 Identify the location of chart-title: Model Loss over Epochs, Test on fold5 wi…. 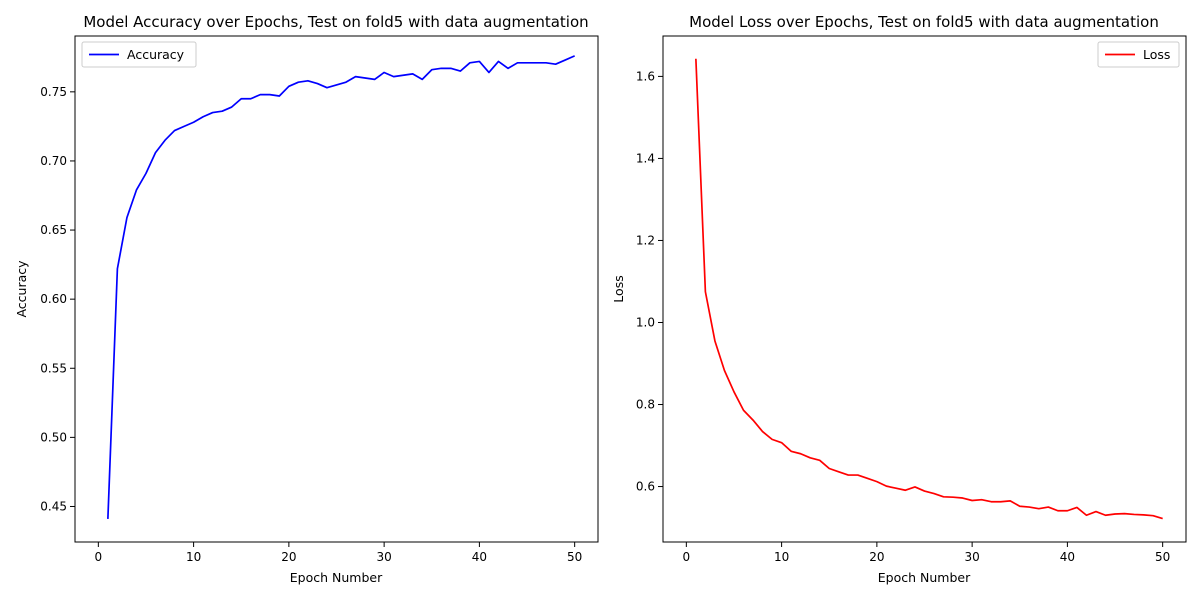
(924, 22).